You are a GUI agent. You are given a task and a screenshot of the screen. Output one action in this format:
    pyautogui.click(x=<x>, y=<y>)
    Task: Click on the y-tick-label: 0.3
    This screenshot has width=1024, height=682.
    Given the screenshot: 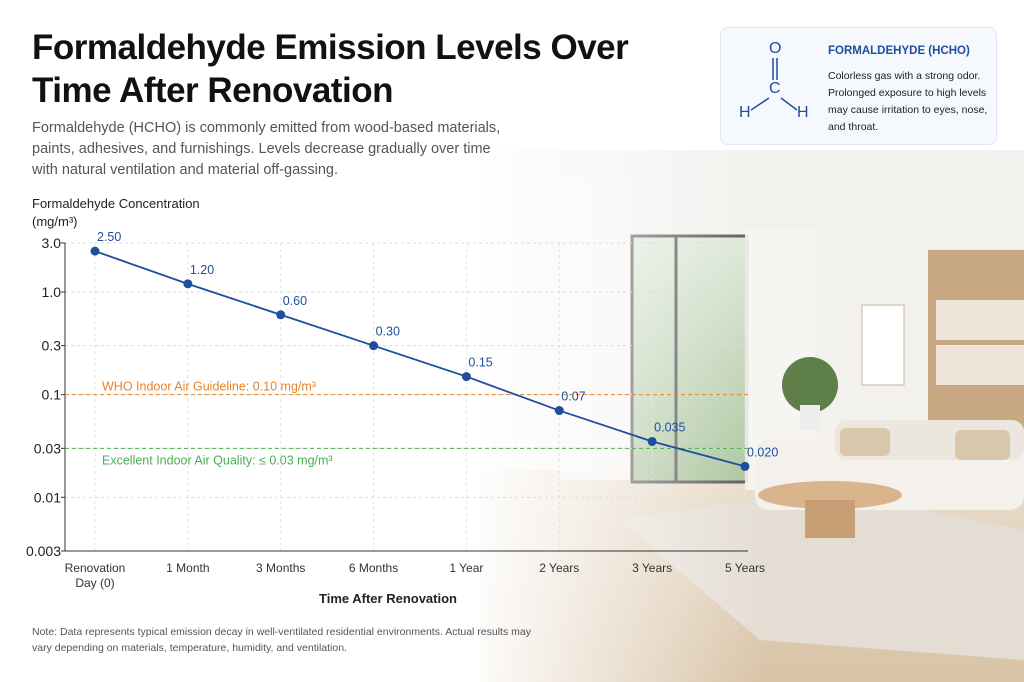 What is the action you would take?
    pyautogui.click(x=52, y=346)
    